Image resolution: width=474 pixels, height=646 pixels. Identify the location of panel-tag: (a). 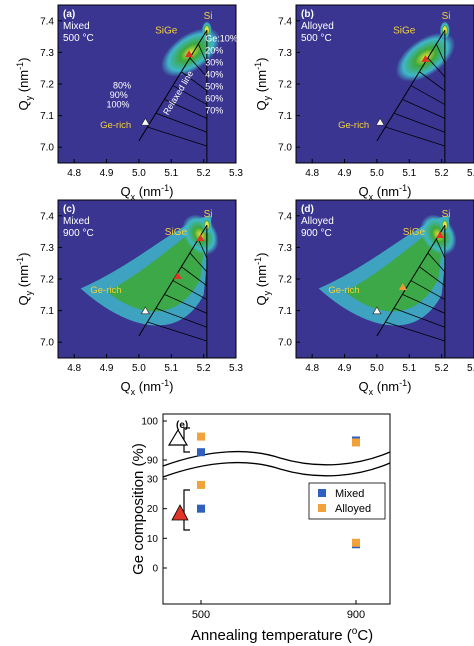
(69, 14).